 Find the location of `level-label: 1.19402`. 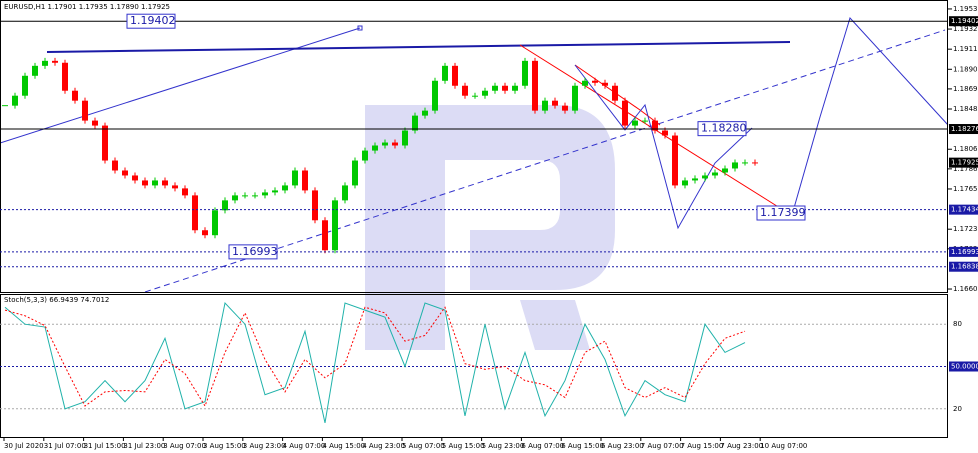

level-label: 1.19402 is located at coordinates (964, 21).